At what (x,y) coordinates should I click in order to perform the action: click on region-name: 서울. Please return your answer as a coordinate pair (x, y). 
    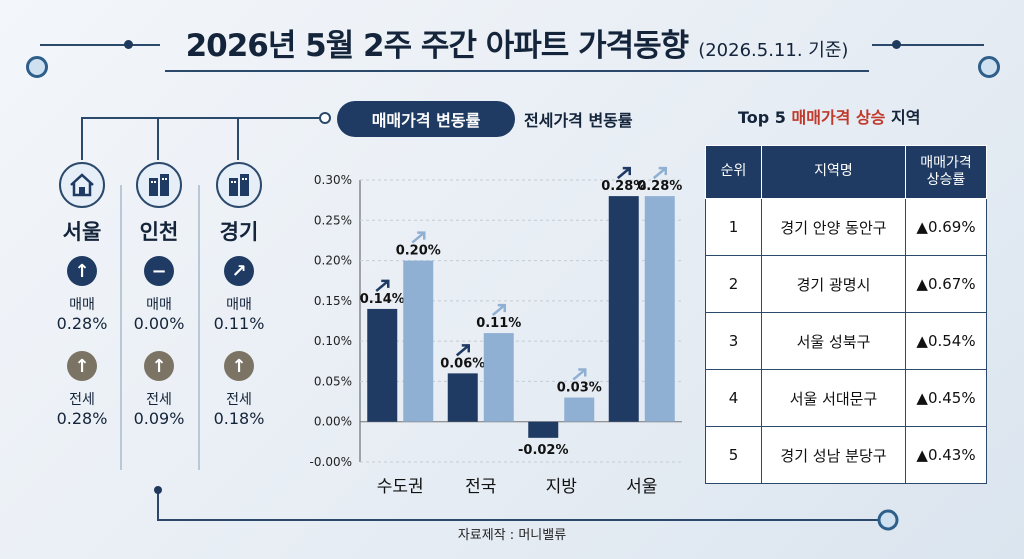
    Looking at the image, I should click on (82, 232).